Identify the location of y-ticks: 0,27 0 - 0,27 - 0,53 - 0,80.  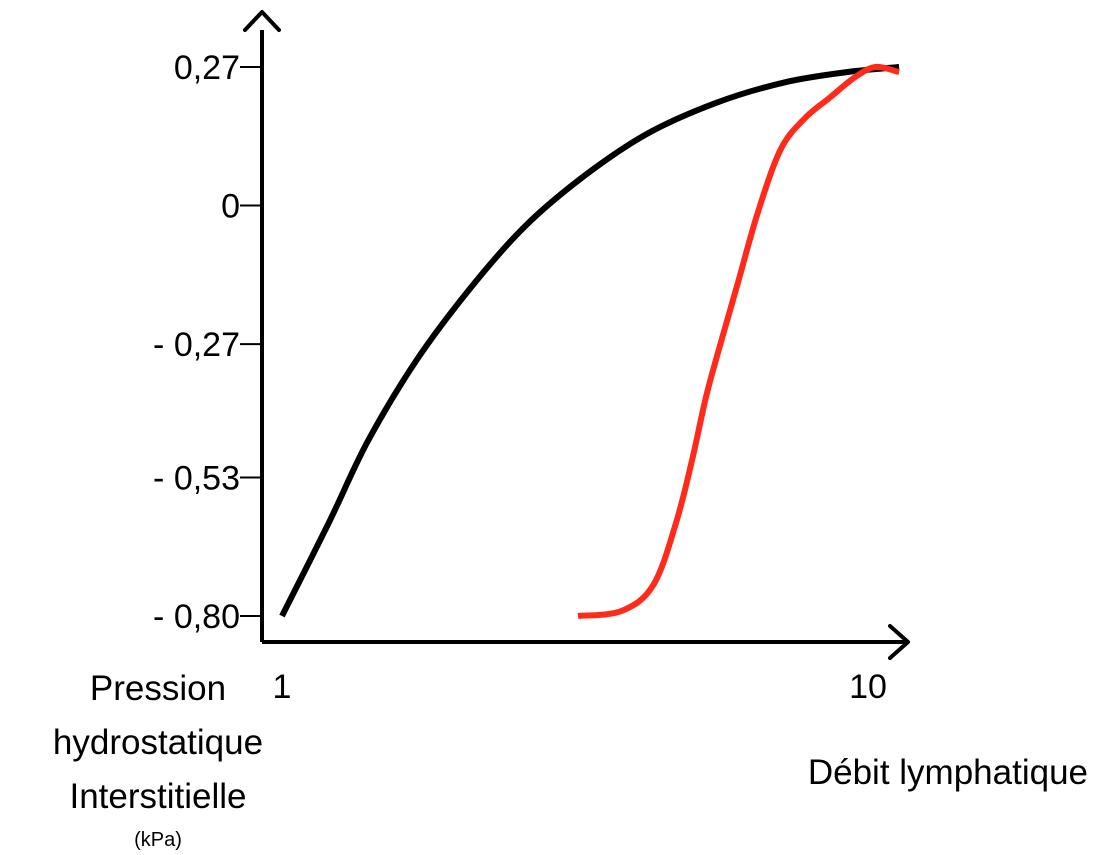
(207, 342).